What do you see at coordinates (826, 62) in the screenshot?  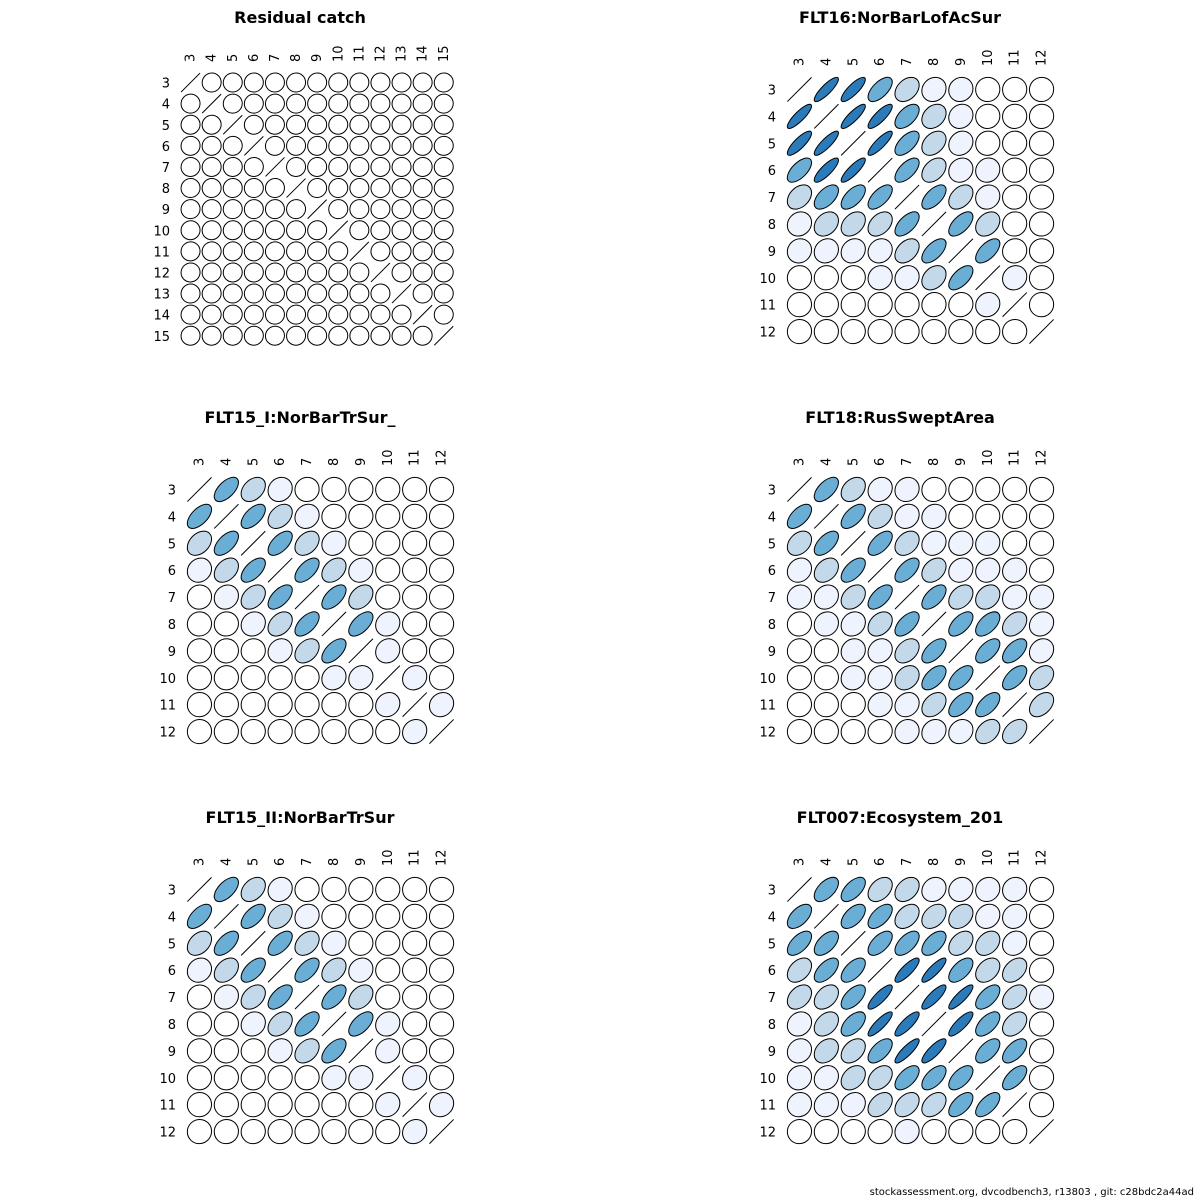 I see `column-label: 4` at bounding box center [826, 62].